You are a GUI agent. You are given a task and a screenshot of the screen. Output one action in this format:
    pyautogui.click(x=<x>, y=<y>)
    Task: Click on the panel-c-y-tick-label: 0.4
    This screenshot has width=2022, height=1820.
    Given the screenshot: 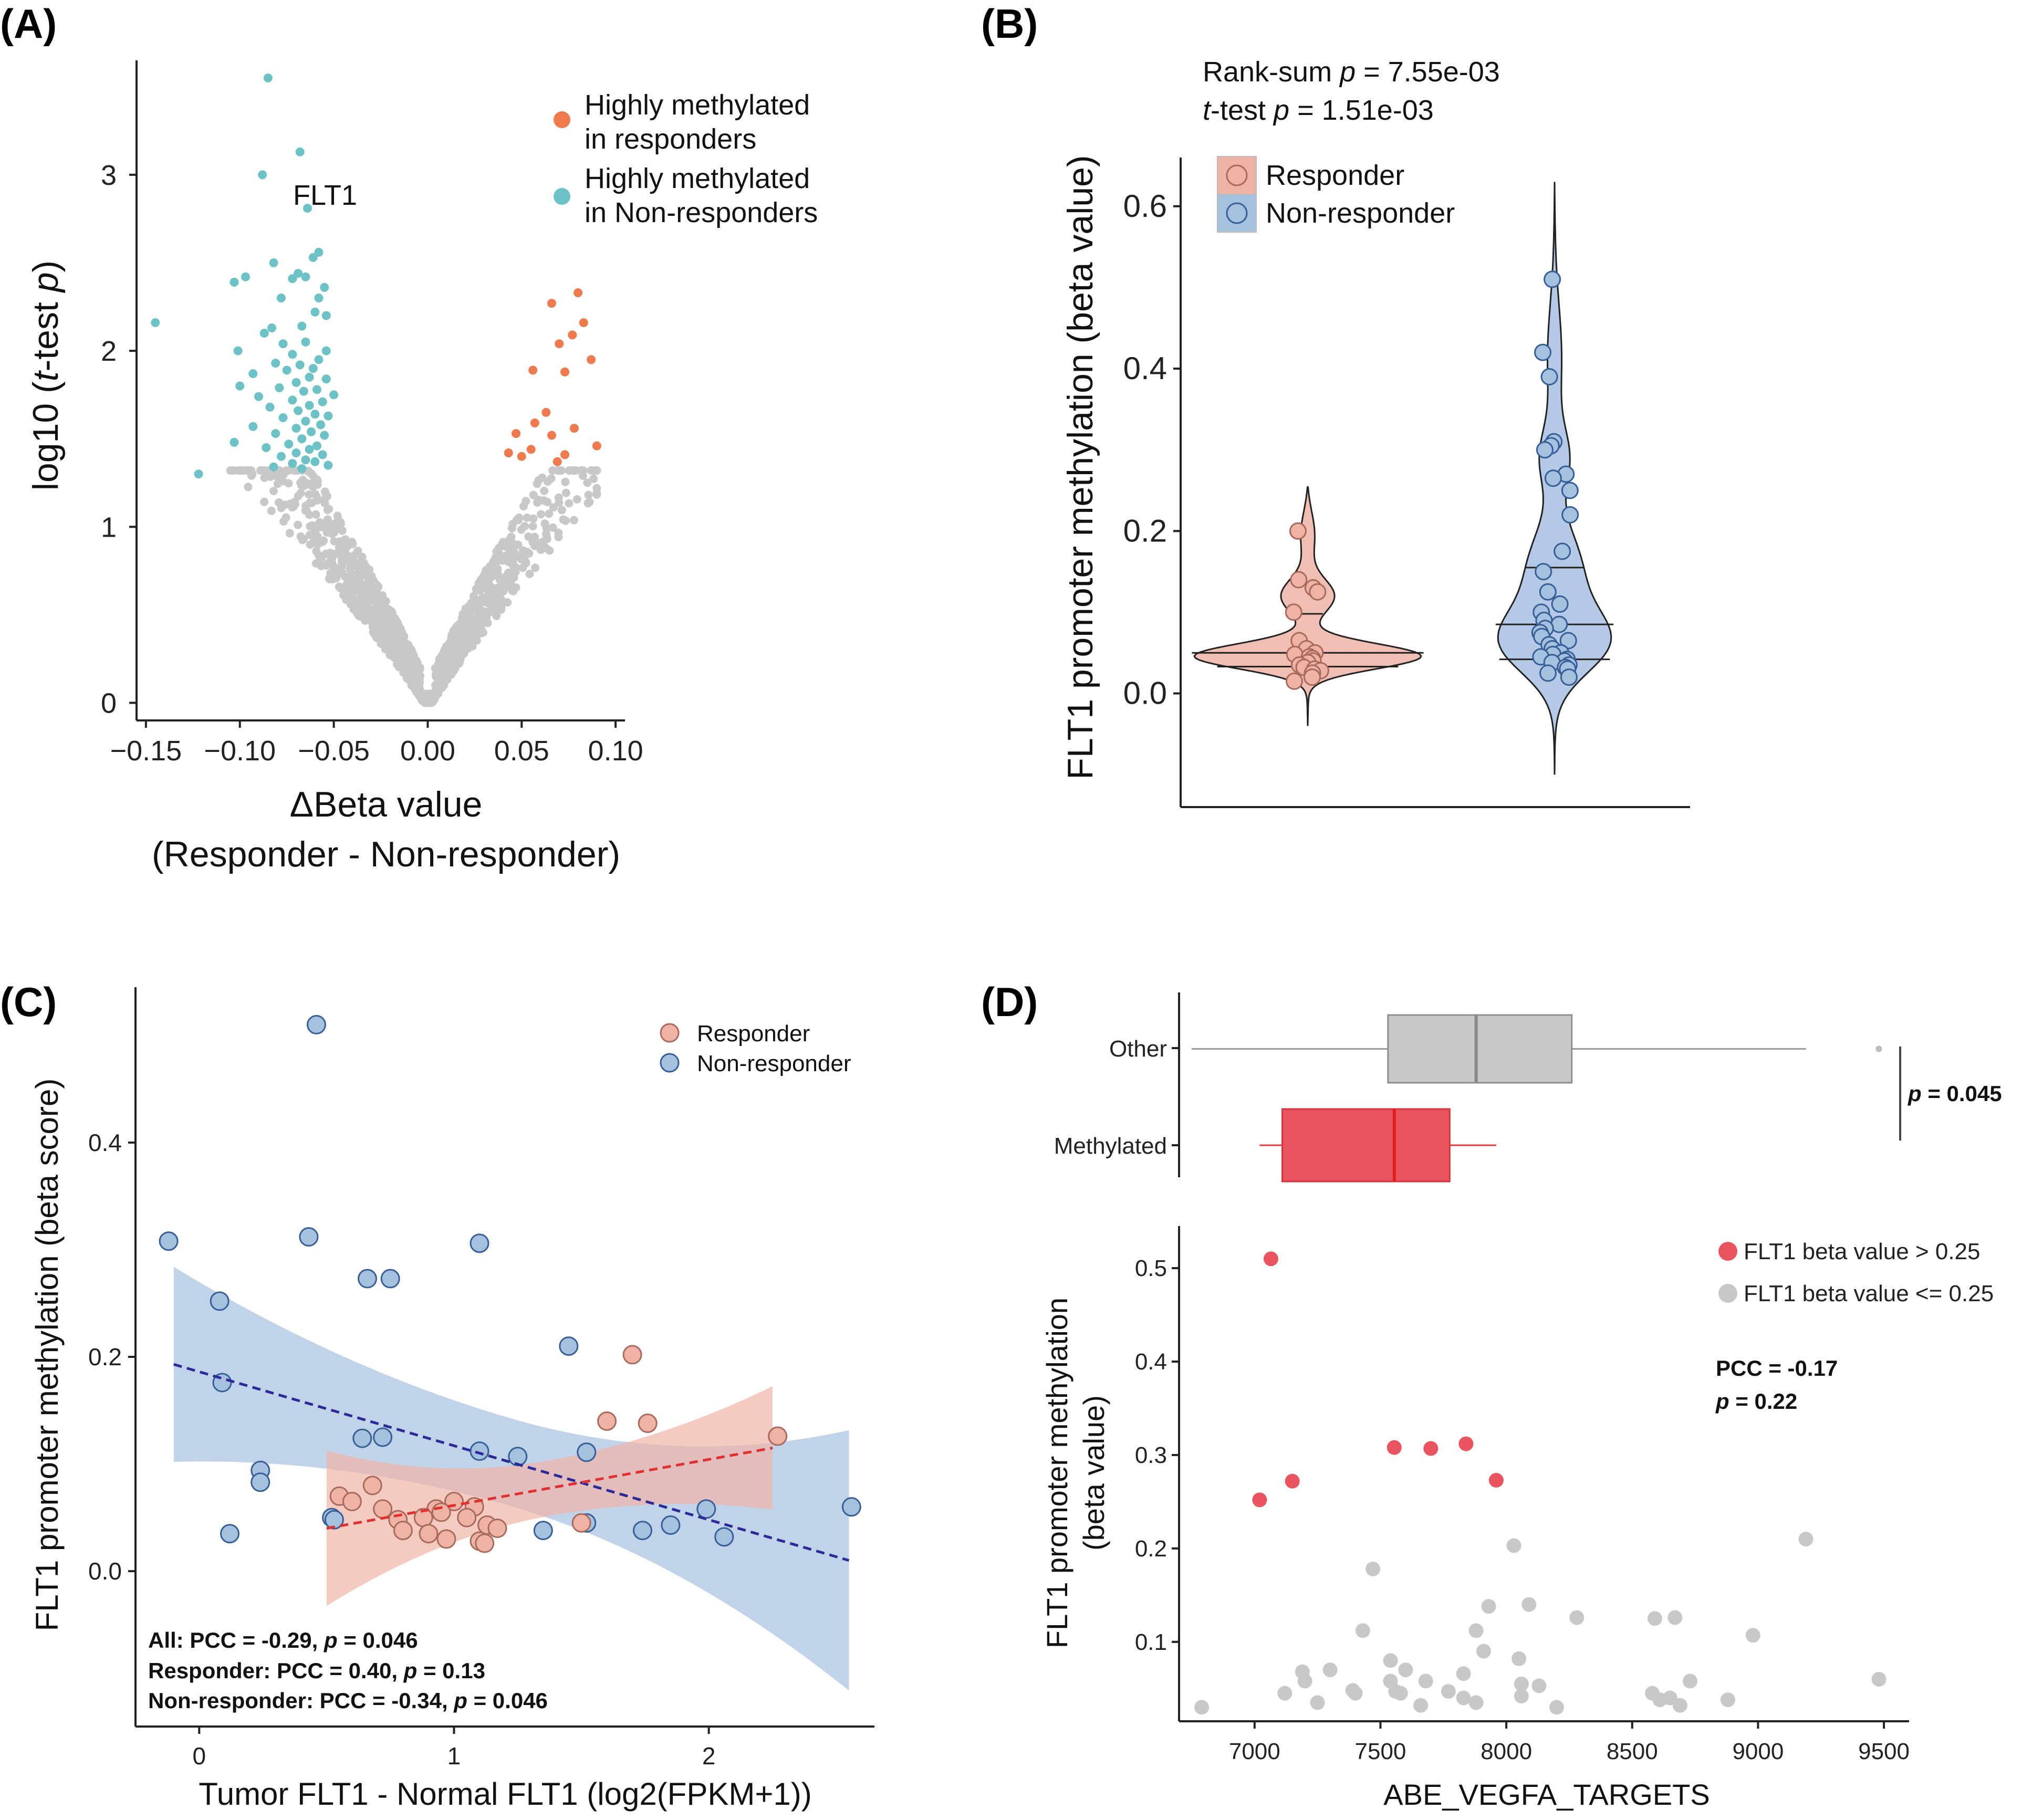 What is the action you would take?
    pyautogui.click(x=105, y=1142)
    